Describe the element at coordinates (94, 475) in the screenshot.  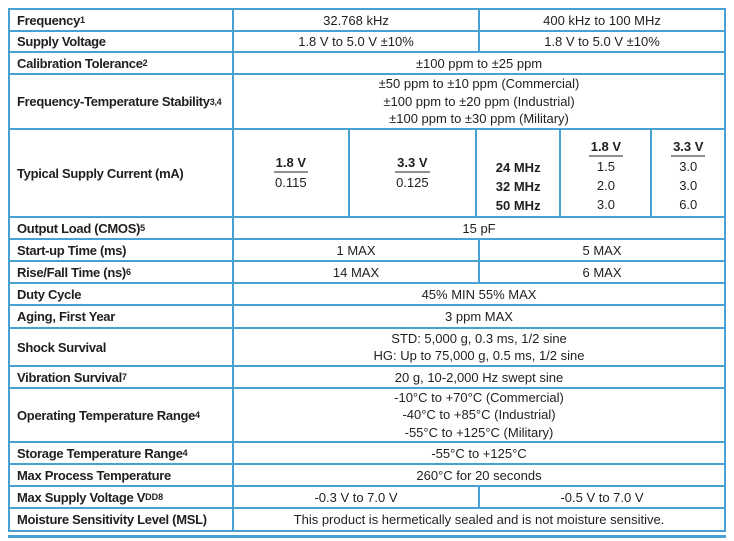
I see `label-text: Max Process Temperature` at that location.